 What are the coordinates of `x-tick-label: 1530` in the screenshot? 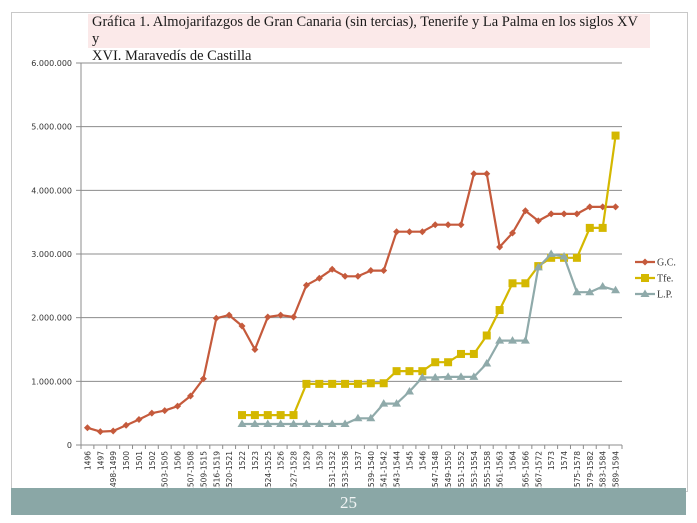 It's located at (319, 460).